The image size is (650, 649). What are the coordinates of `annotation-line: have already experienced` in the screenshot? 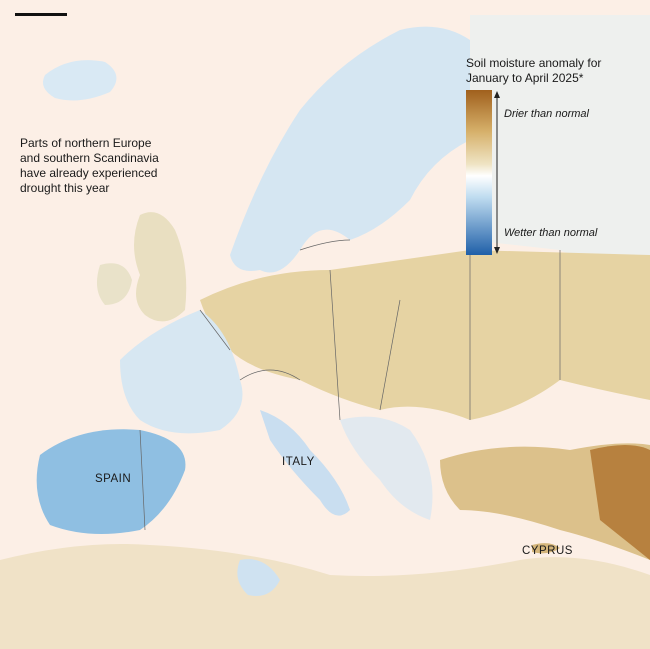 It's located at (88, 173).